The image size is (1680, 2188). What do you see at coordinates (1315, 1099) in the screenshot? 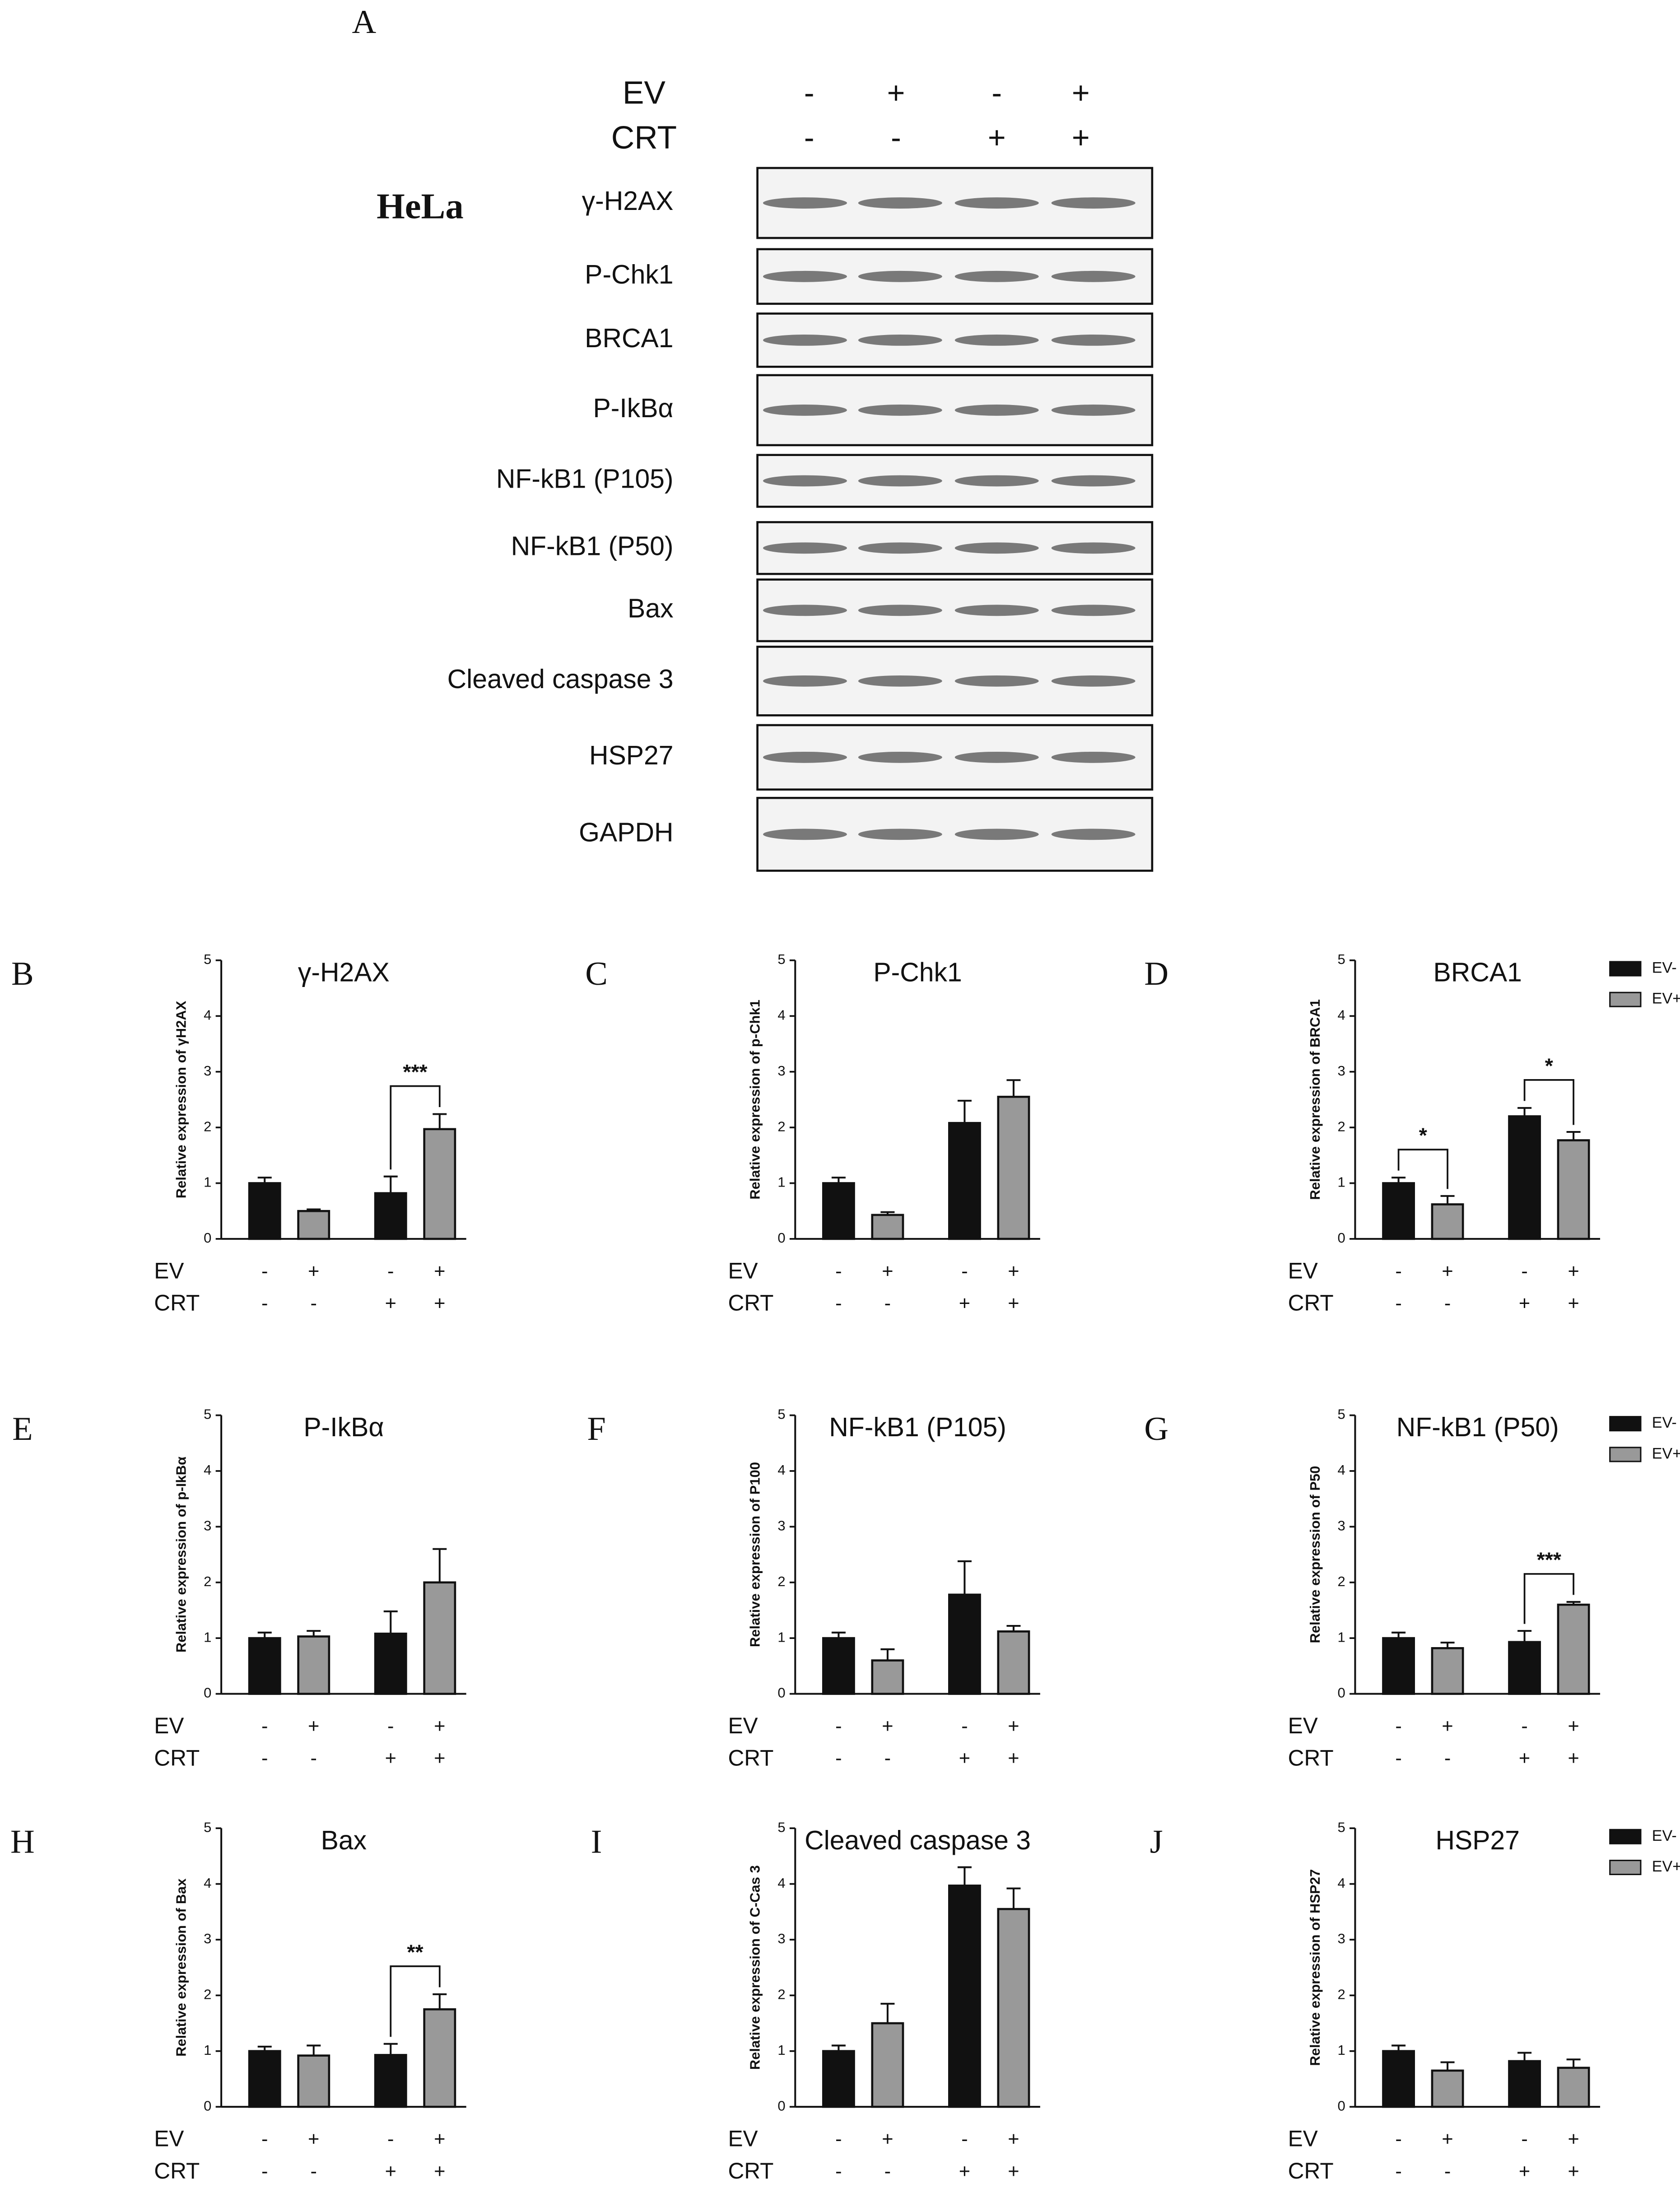
I see `y-axis-label: Relative expression of BRCA1` at bounding box center [1315, 1099].